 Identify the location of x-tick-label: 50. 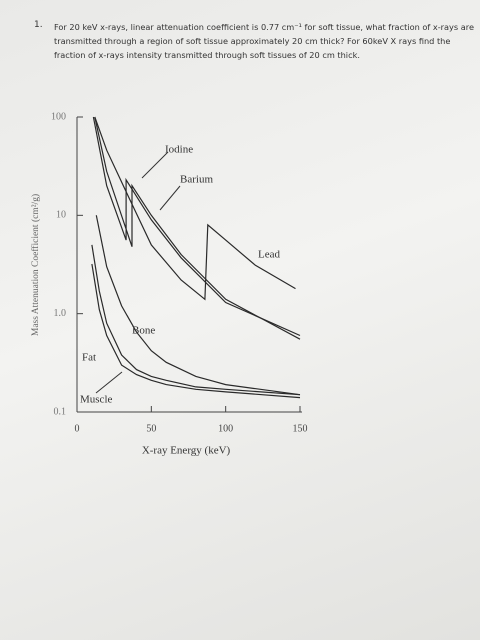
(151, 428).